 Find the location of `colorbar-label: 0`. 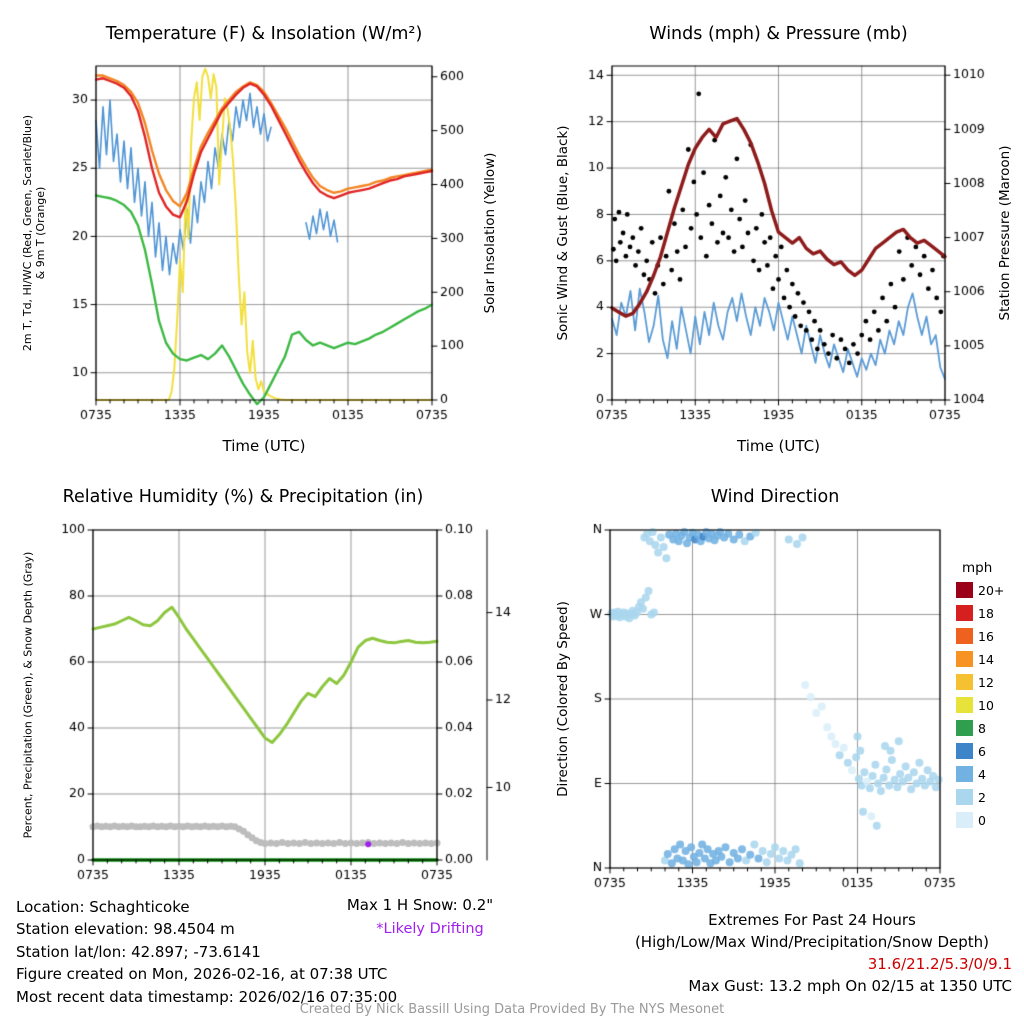

colorbar-label: 0 is located at coordinates (982, 820).